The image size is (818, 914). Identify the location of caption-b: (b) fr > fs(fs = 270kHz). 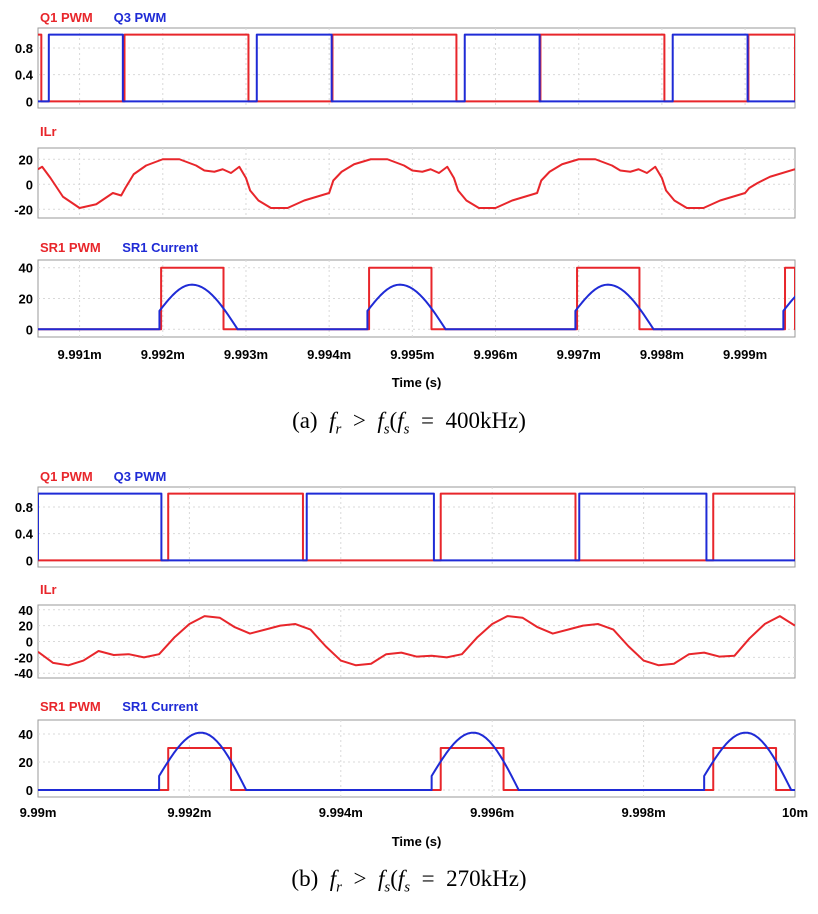
(409, 881).